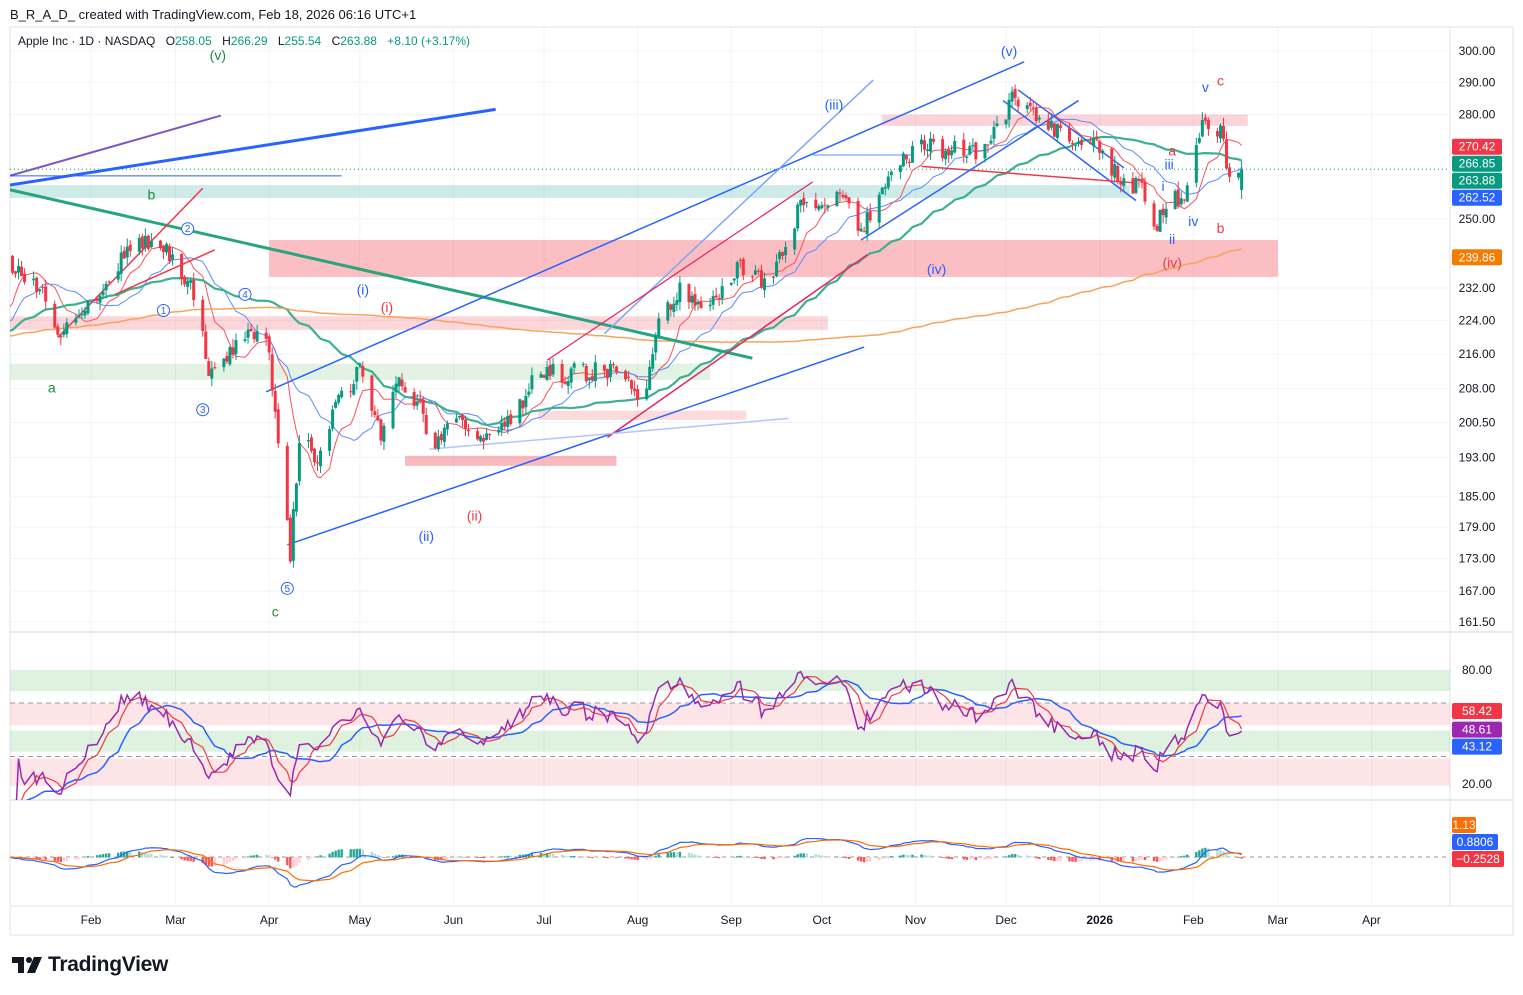 Image resolution: width=1523 pixels, height=995 pixels. Describe the element at coordinates (1099, 920) in the screenshot. I see `time-axis-label: 2026` at that location.